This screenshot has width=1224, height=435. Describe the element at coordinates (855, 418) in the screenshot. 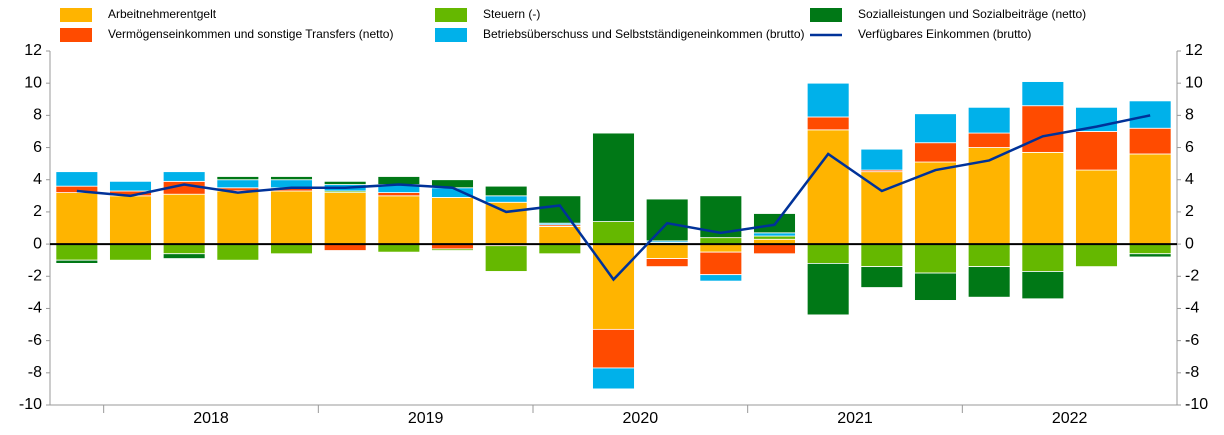

I see `x-tick-label: 2021` at that location.